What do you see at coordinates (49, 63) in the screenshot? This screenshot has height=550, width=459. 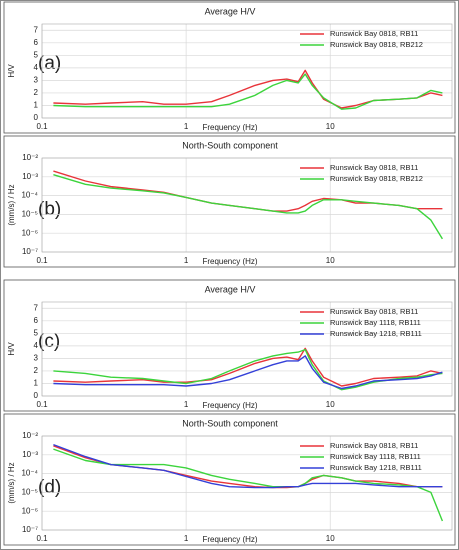 I see `panel-label: (a)` at bounding box center [49, 63].